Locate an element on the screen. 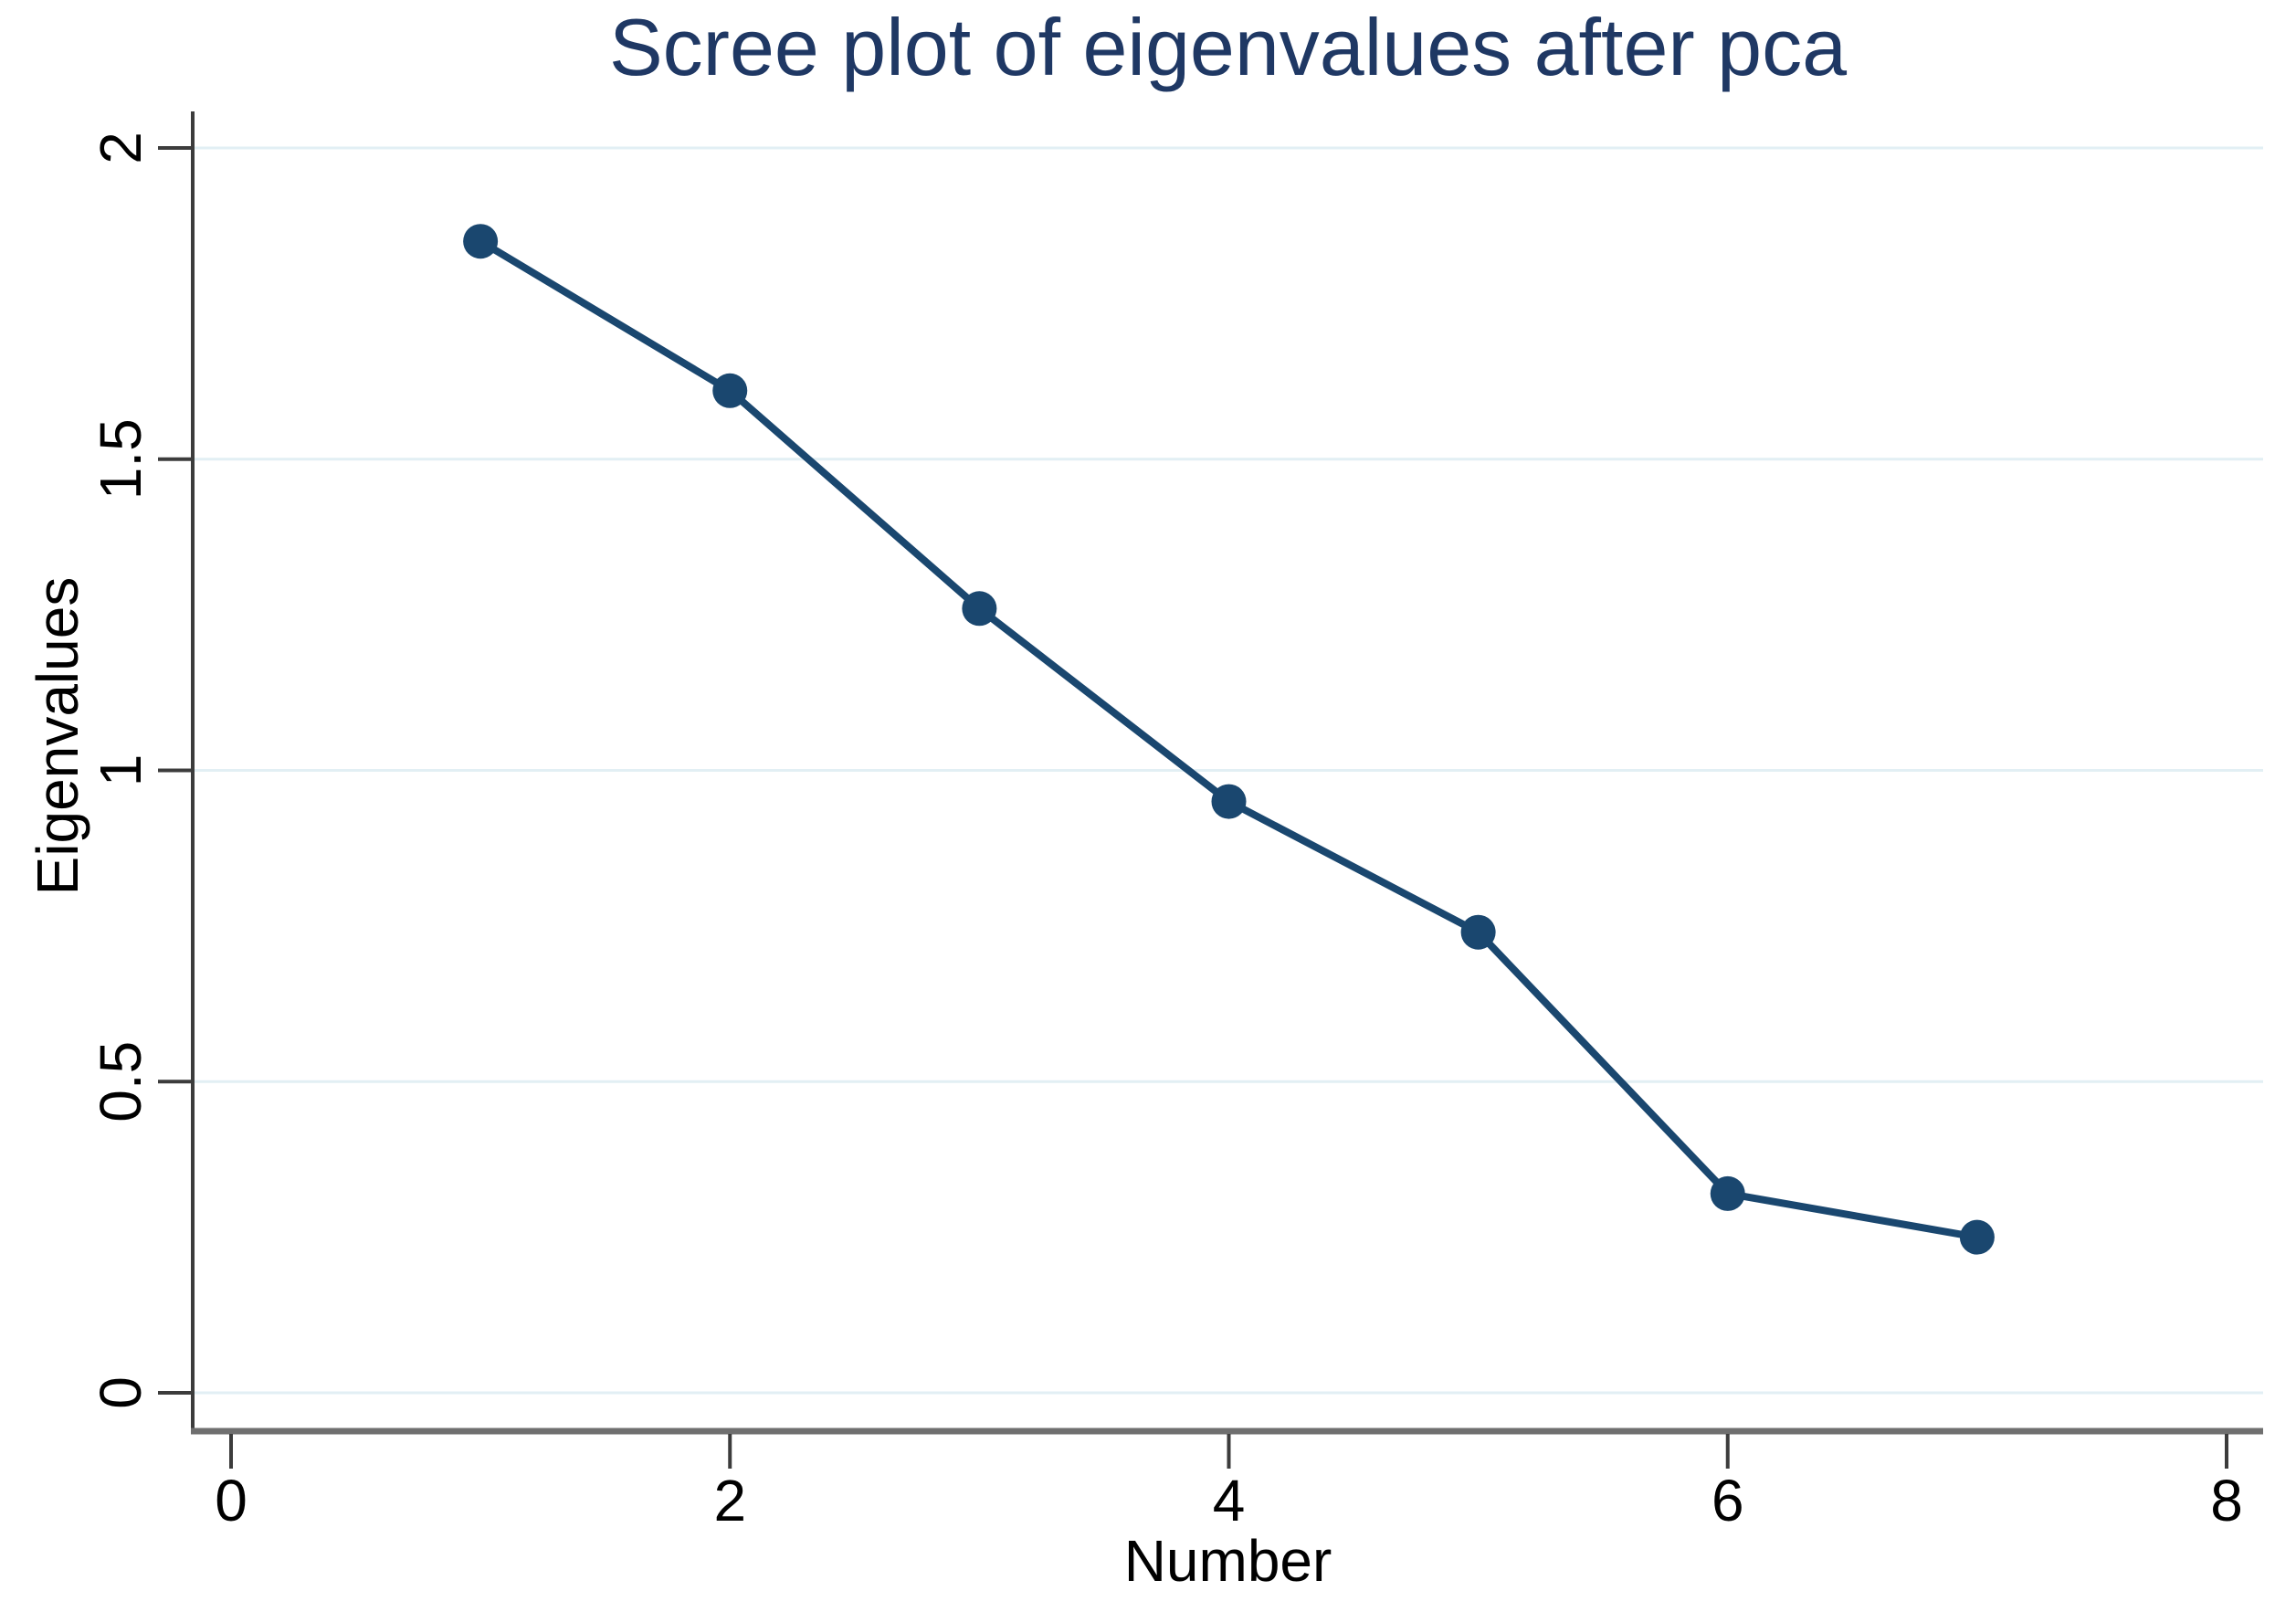 The height and width of the screenshot is (1612, 2296). chart-title: Scree plot of eigenvalues after pca is located at coordinates (1228, 47).